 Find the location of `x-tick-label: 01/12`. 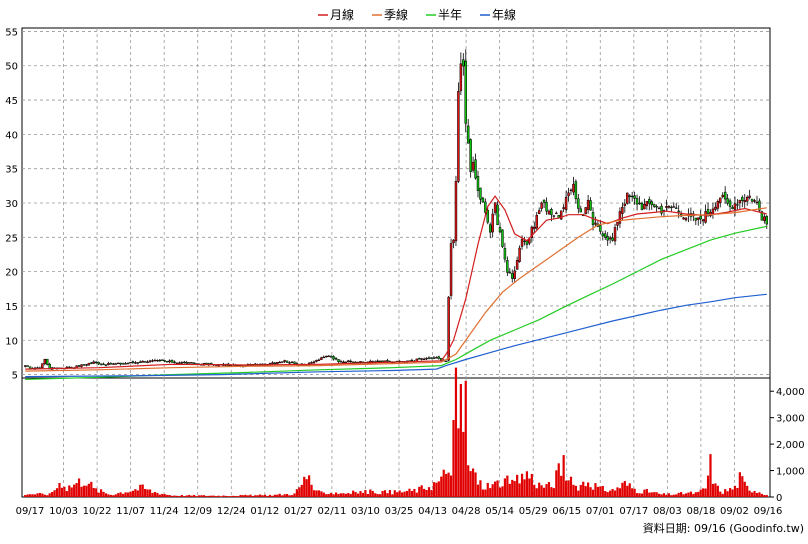

x-tick-label: 01/12 is located at coordinates (264, 511).